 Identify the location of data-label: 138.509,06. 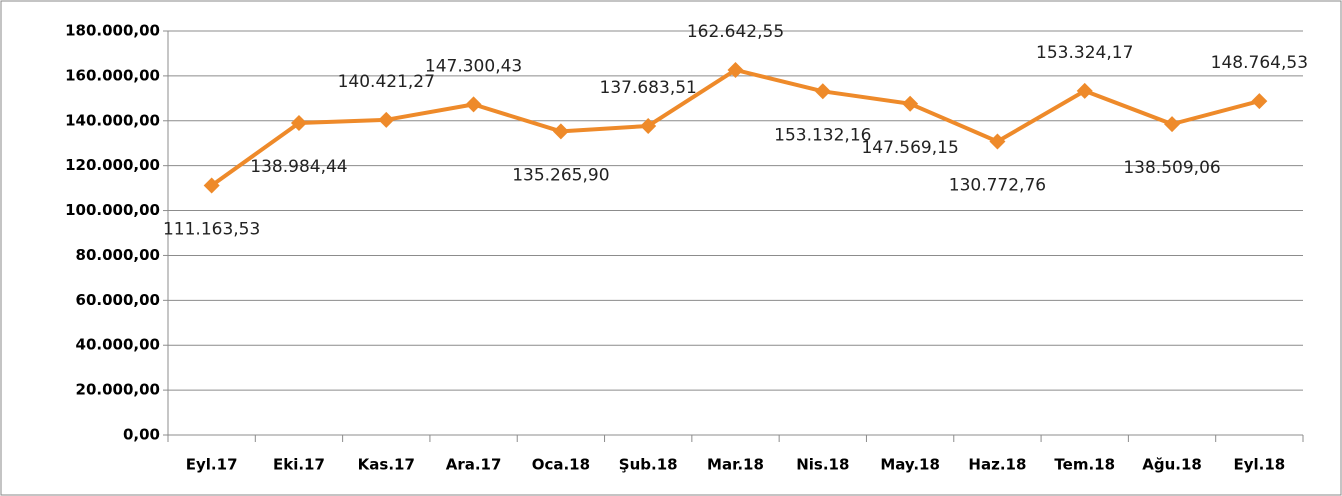
(1171, 168).